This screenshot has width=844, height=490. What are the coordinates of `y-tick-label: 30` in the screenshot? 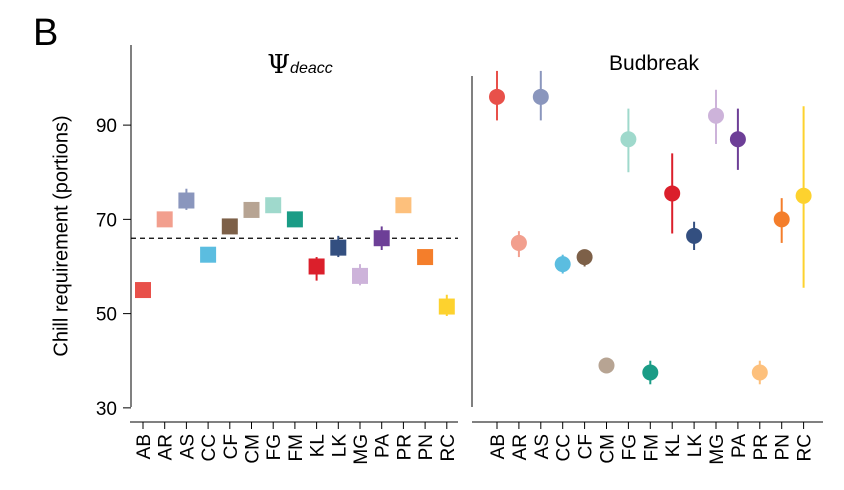 It's located at (106, 409).